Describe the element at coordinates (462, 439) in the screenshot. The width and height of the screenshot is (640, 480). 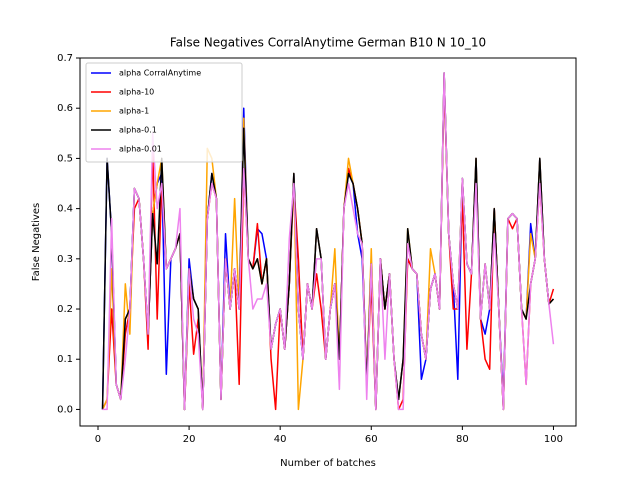
I see `x-tick-label: 80` at that location.